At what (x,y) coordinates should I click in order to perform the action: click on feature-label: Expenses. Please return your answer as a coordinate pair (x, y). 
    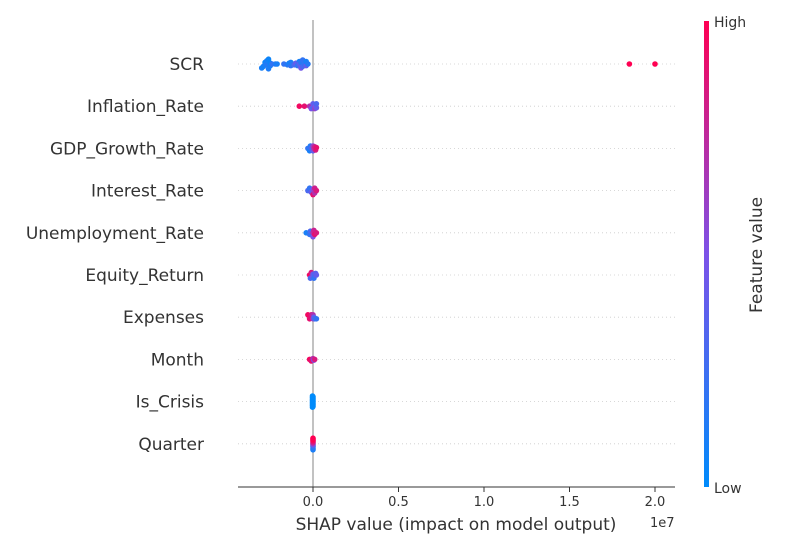
    Looking at the image, I should click on (163, 318).